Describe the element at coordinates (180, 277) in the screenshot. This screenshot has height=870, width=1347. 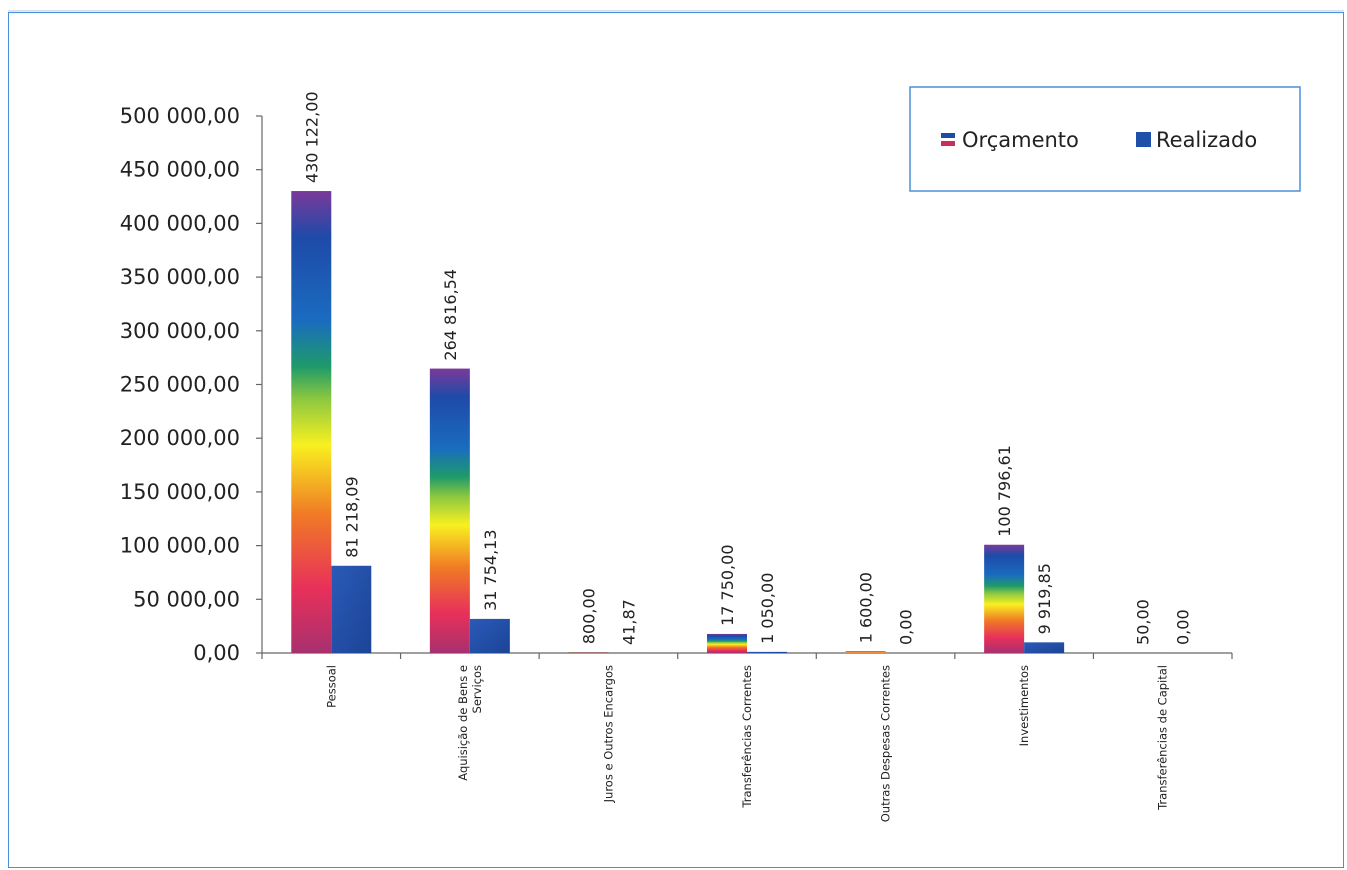
I see `y-tick-label: 350 000,00` at that location.